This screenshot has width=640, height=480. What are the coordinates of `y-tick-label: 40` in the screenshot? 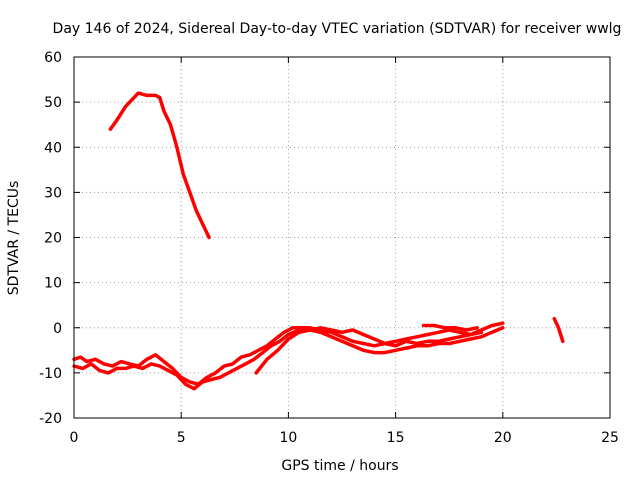 It's located at (53, 148).